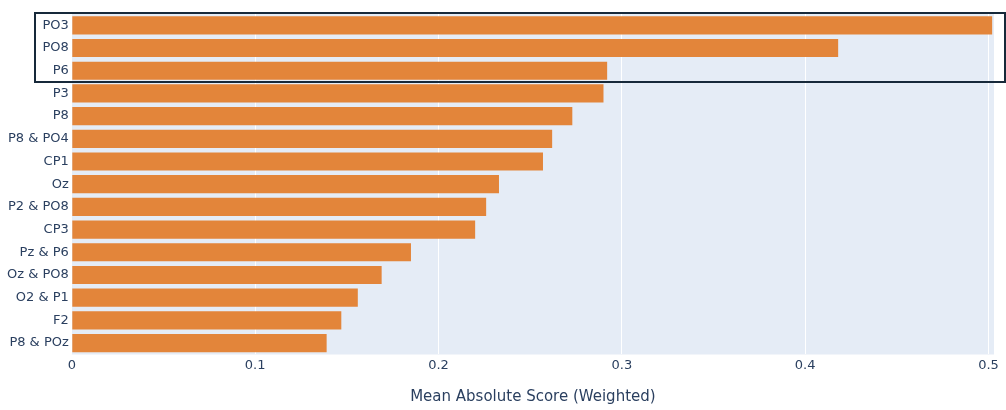 The width and height of the screenshot is (1006, 410). What do you see at coordinates (44, 251) in the screenshot?
I see `y-tick-label: Pz & P6` at bounding box center [44, 251].